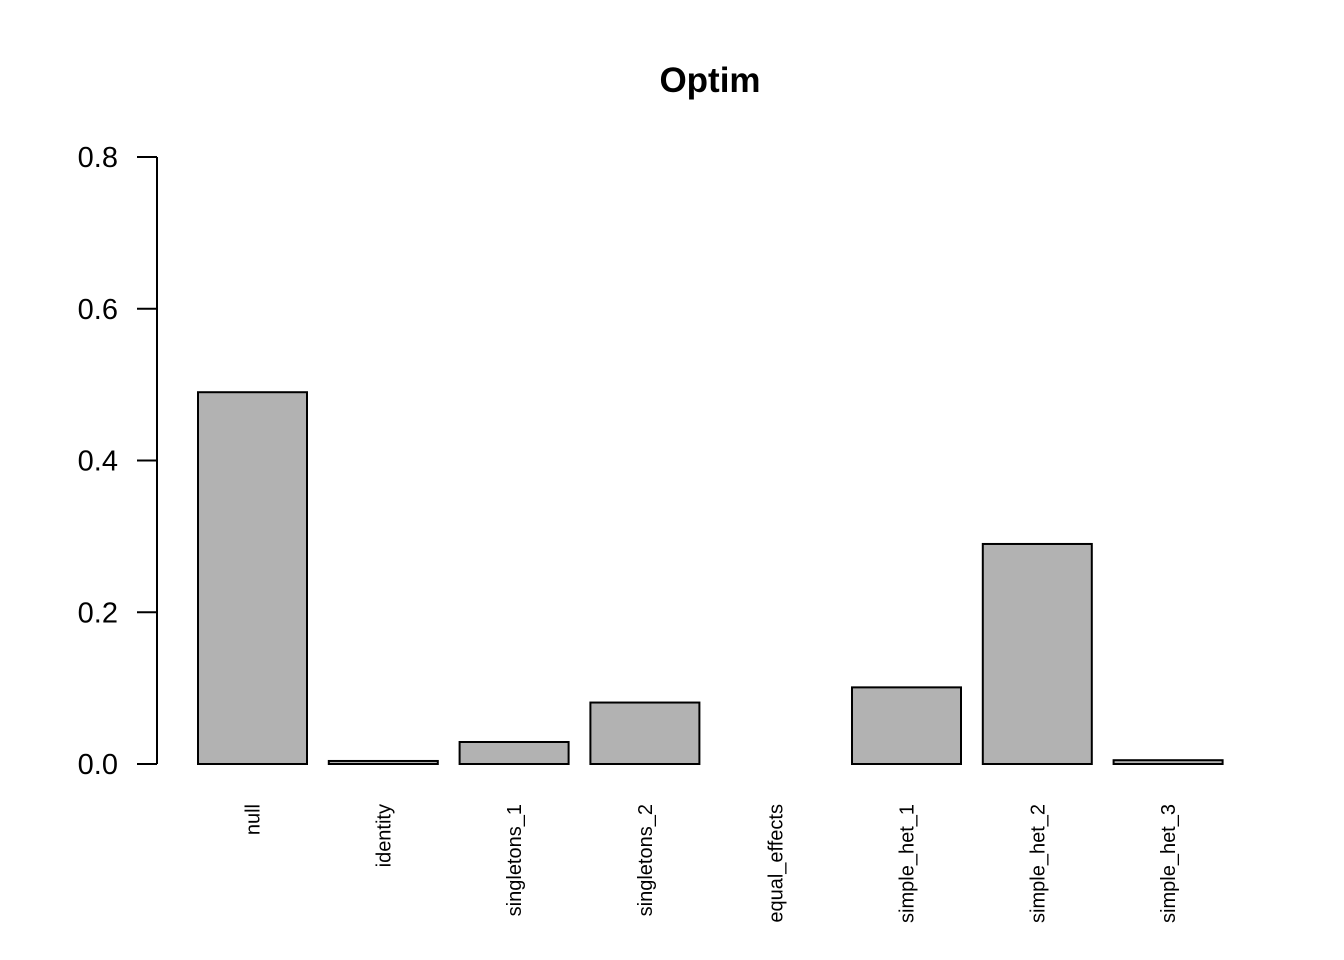  I want to click on x-tick-label: singletons_2, so click(646, 860).